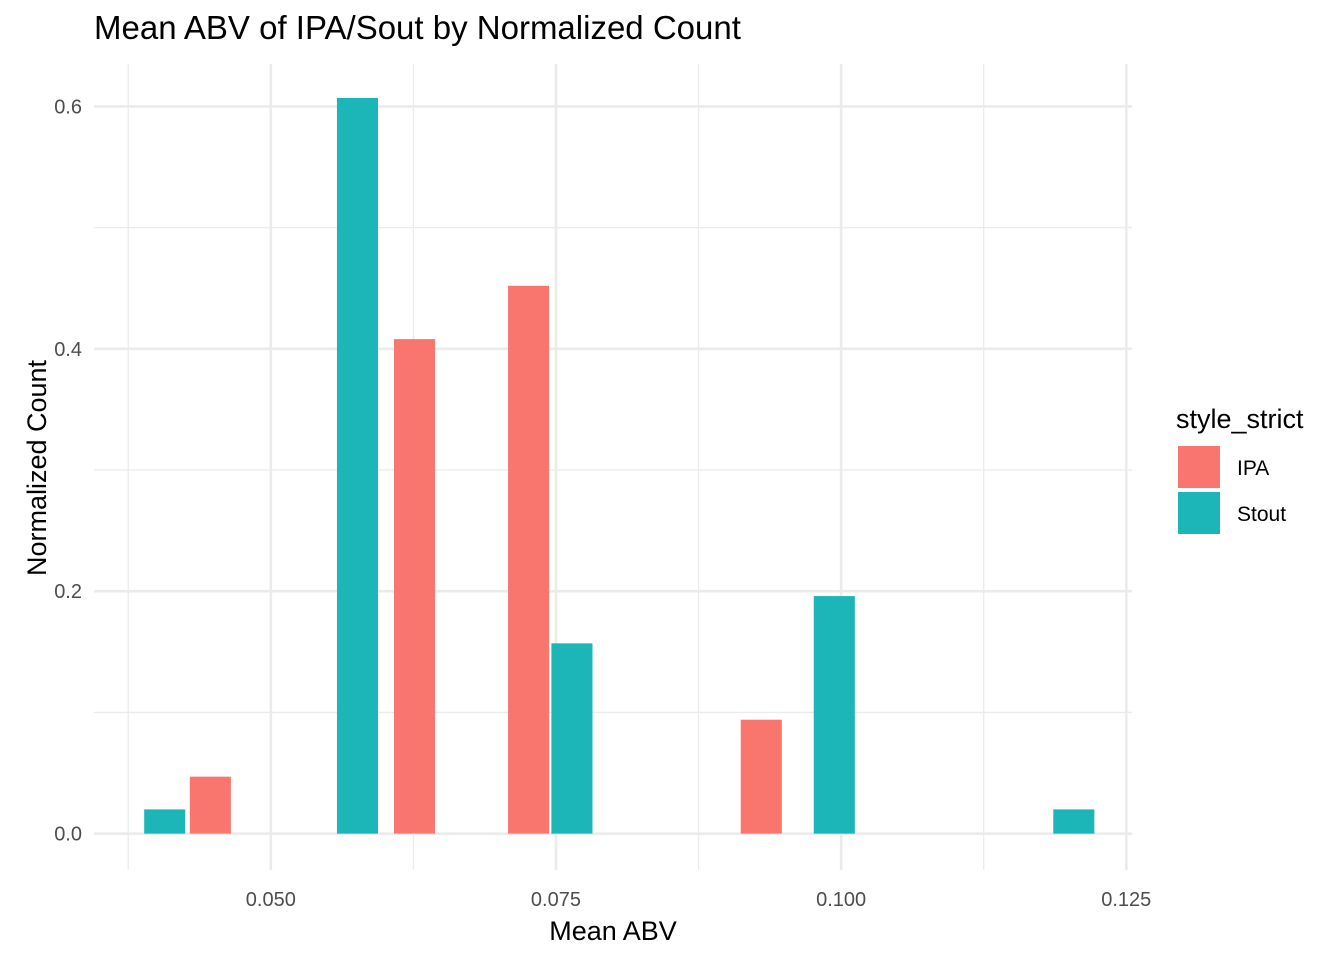  What do you see at coordinates (841, 900) in the screenshot?
I see `x-tick-label: 0.100` at bounding box center [841, 900].